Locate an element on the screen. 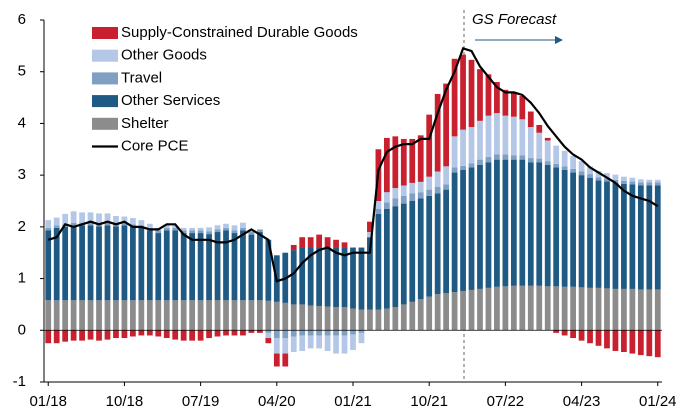  x-tick-label: 10/18 is located at coordinates (125, 401).